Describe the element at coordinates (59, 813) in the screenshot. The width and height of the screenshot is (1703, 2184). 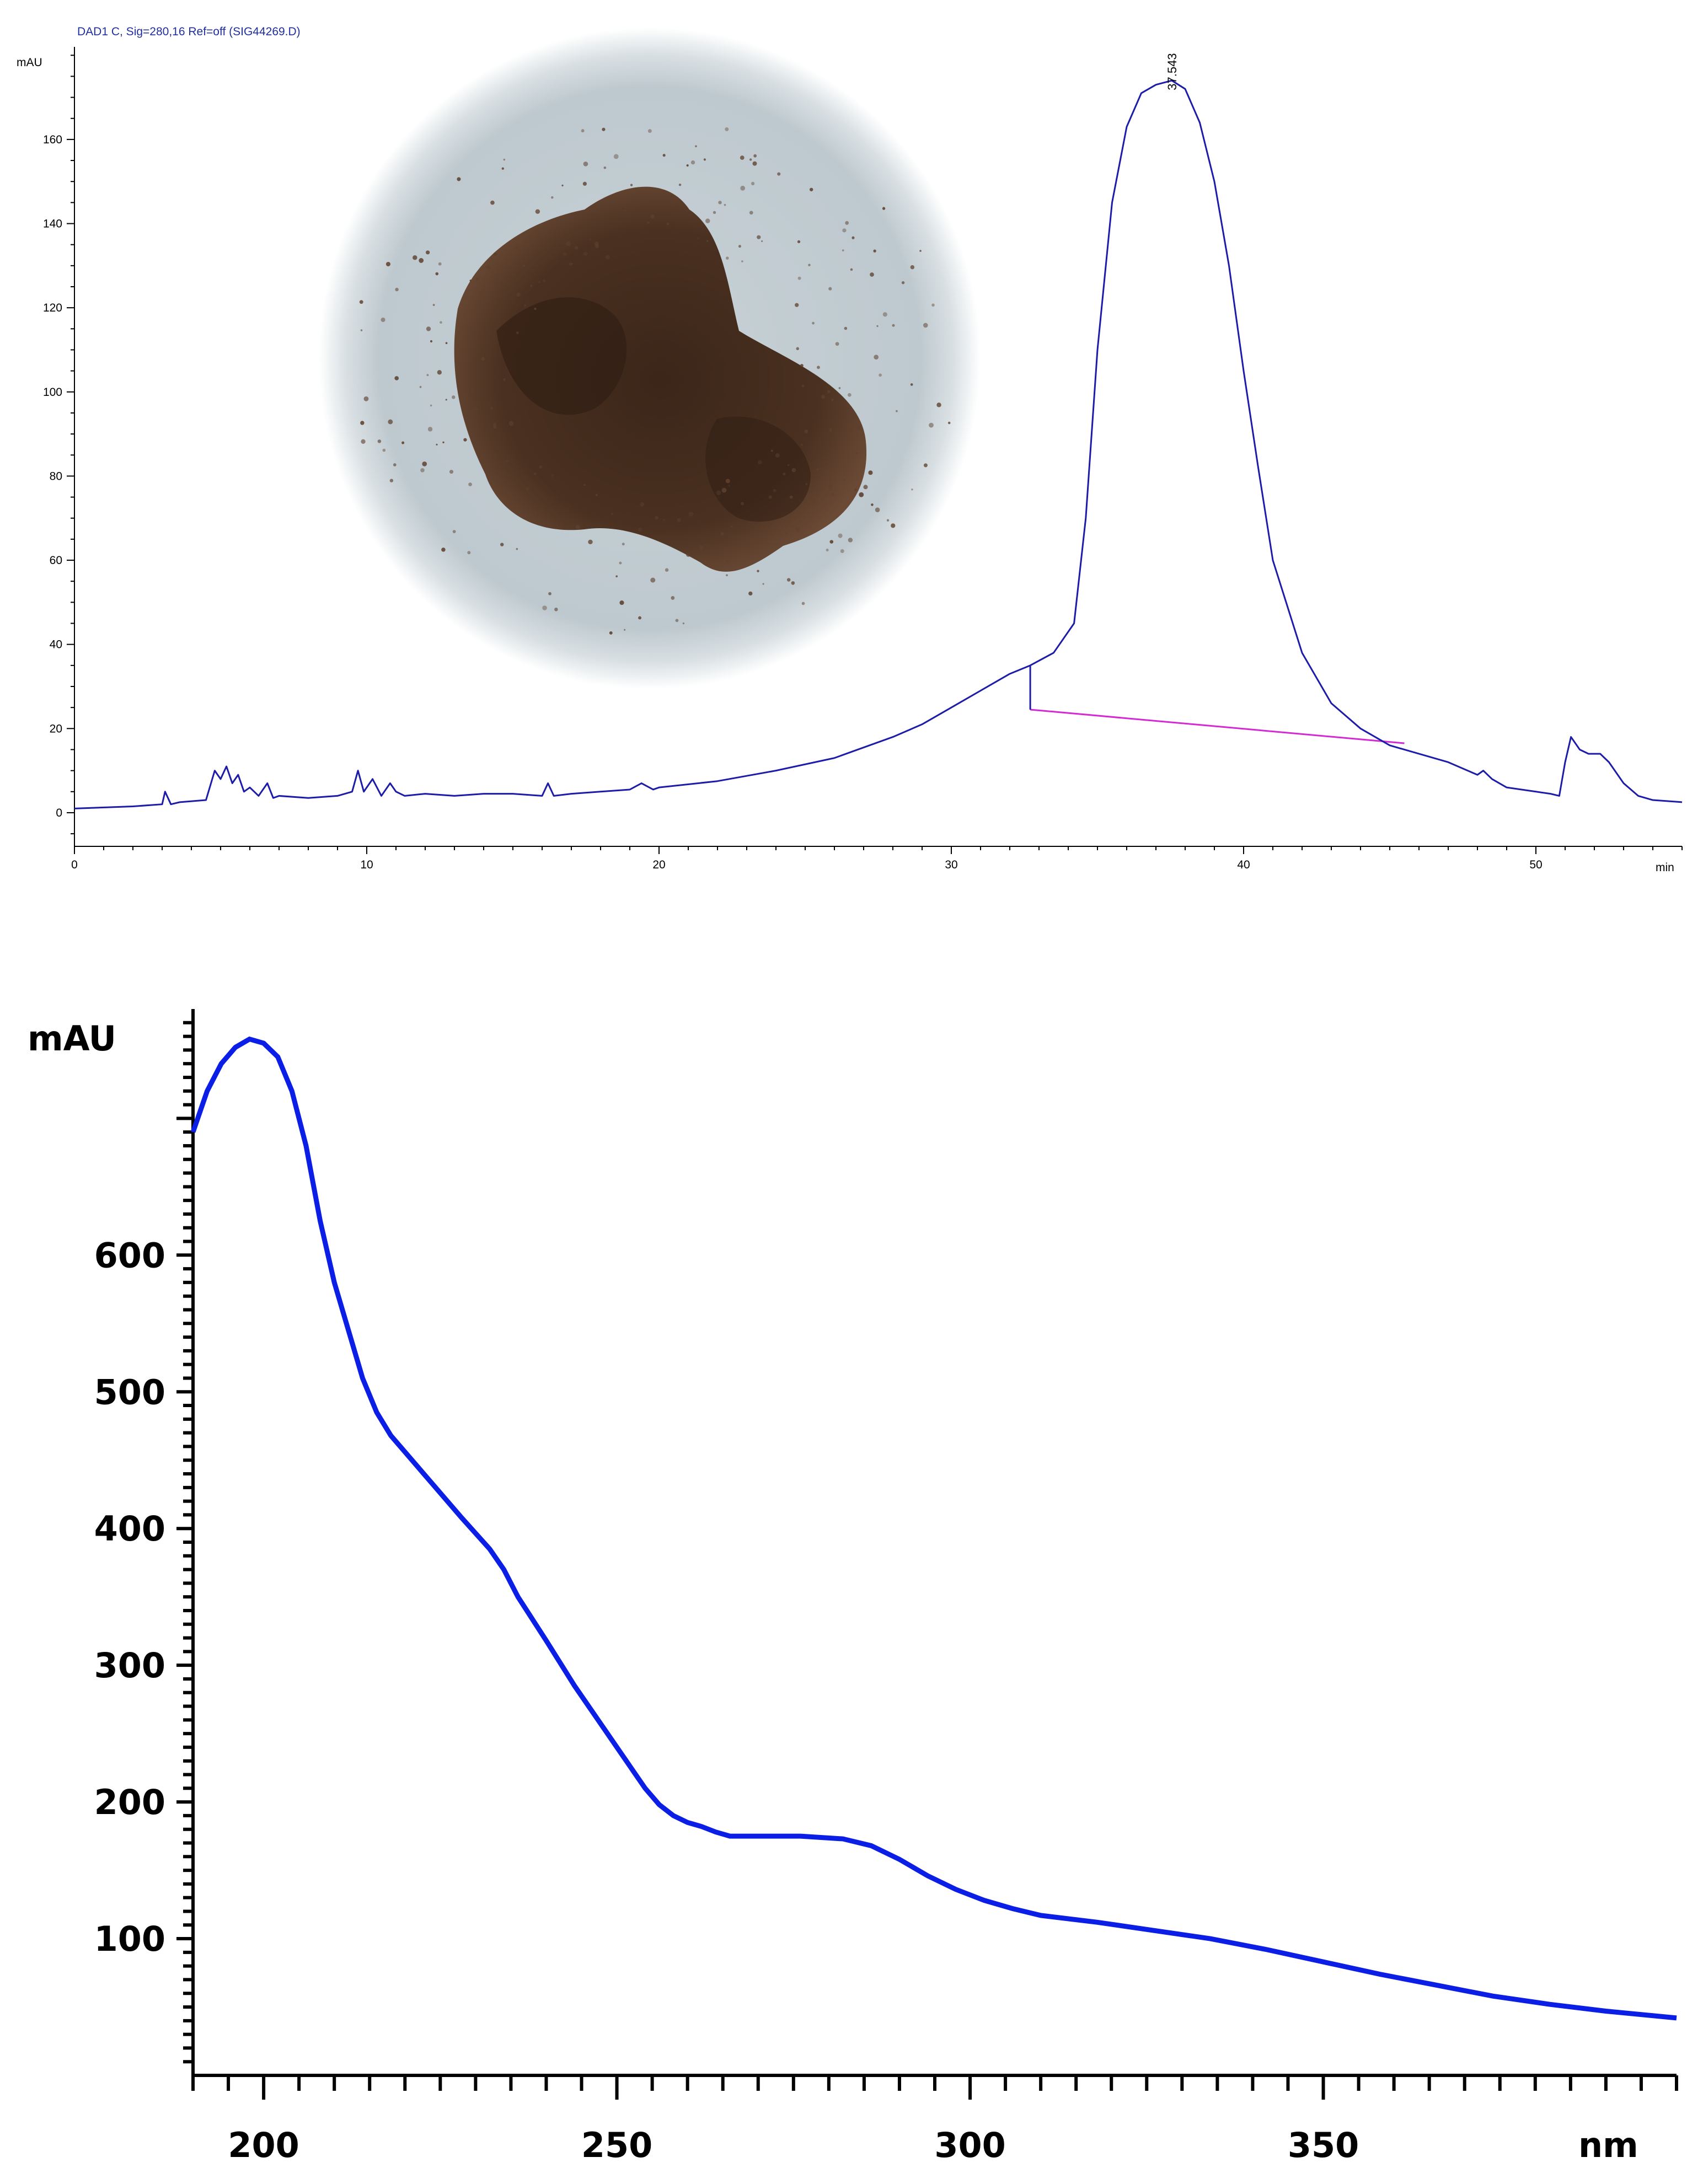
I see `chromatogram-y-tick-label: 0` at that location.